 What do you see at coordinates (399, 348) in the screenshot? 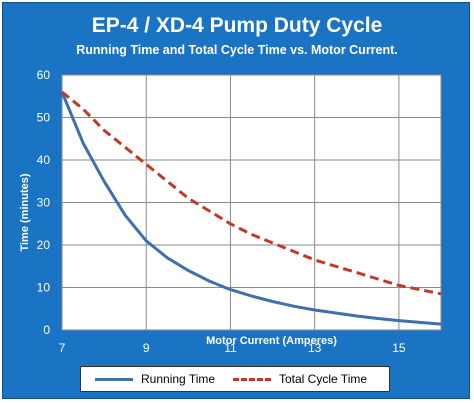
I see `x-tick-label: 15` at bounding box center [399, 348].